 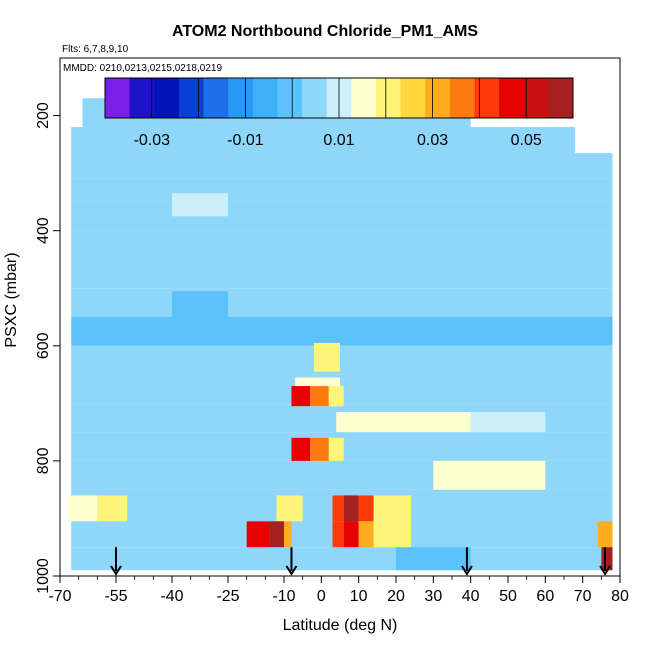 What do you see at coordinates (583, 596) in the screenshot?
I see `x-tick-label: 70` at bounding box center [583, 596].